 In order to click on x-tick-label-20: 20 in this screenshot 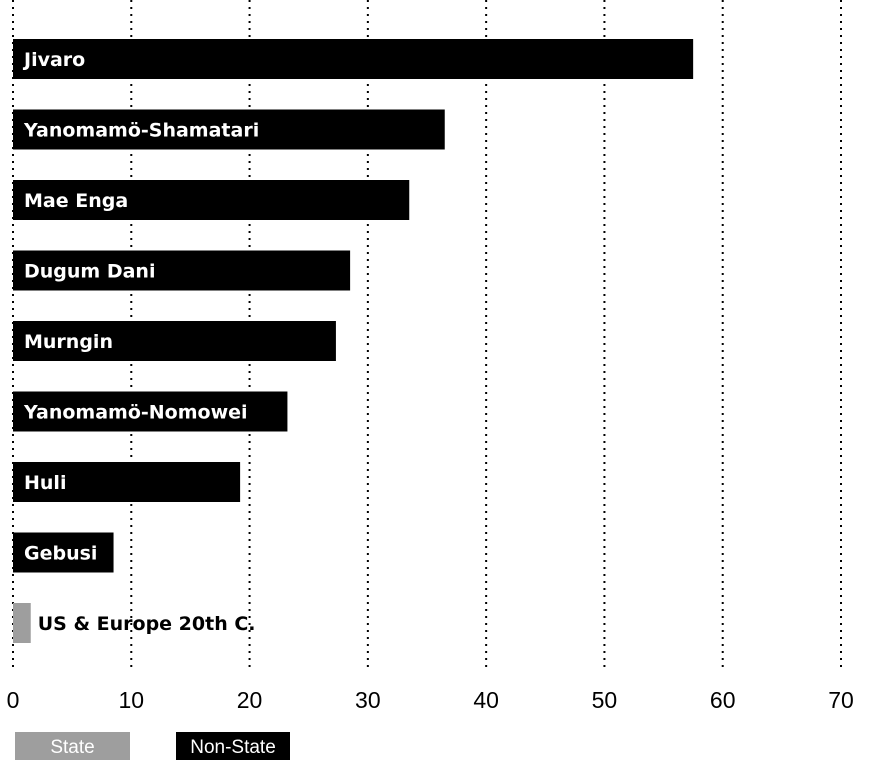, I will do `click(250, 700)`.